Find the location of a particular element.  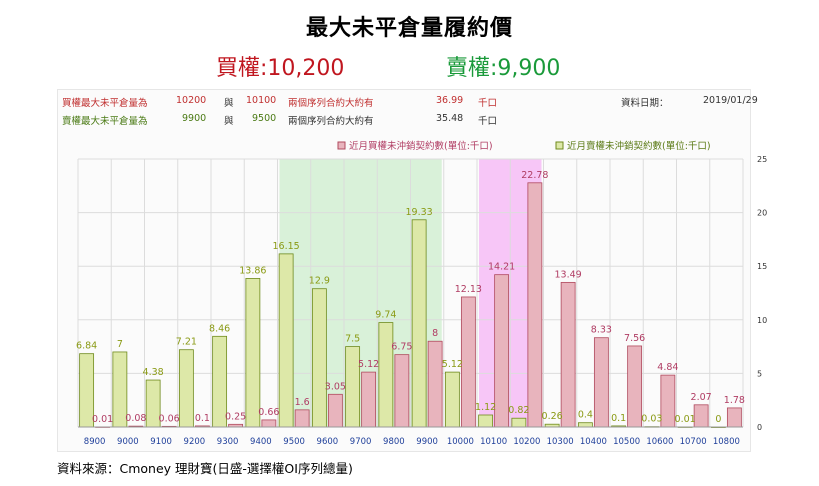

call-info-label: 買權最大未平倉量為 is located at coordinates (105, 103).